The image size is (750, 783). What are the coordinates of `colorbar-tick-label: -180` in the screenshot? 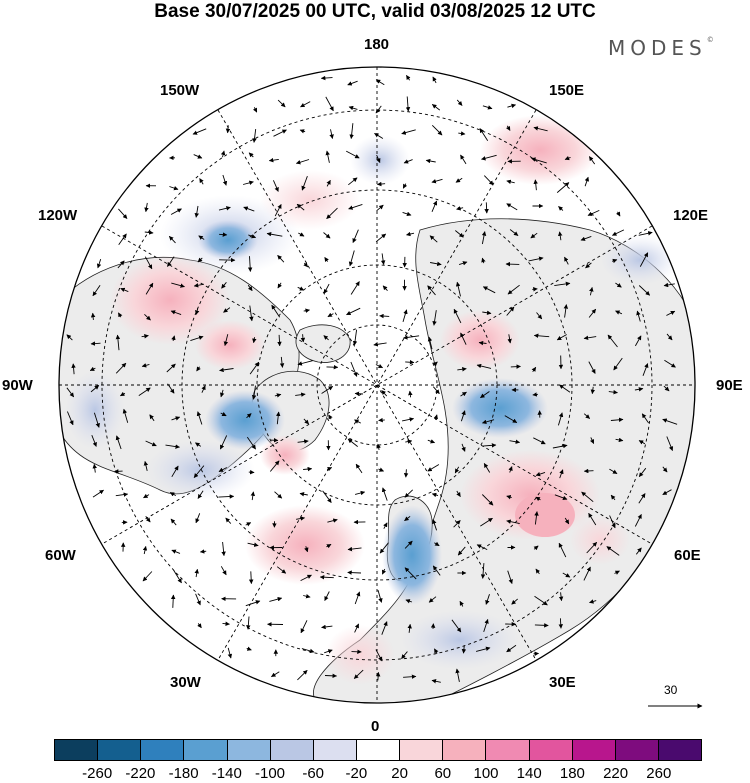 It's located at (183, 773).